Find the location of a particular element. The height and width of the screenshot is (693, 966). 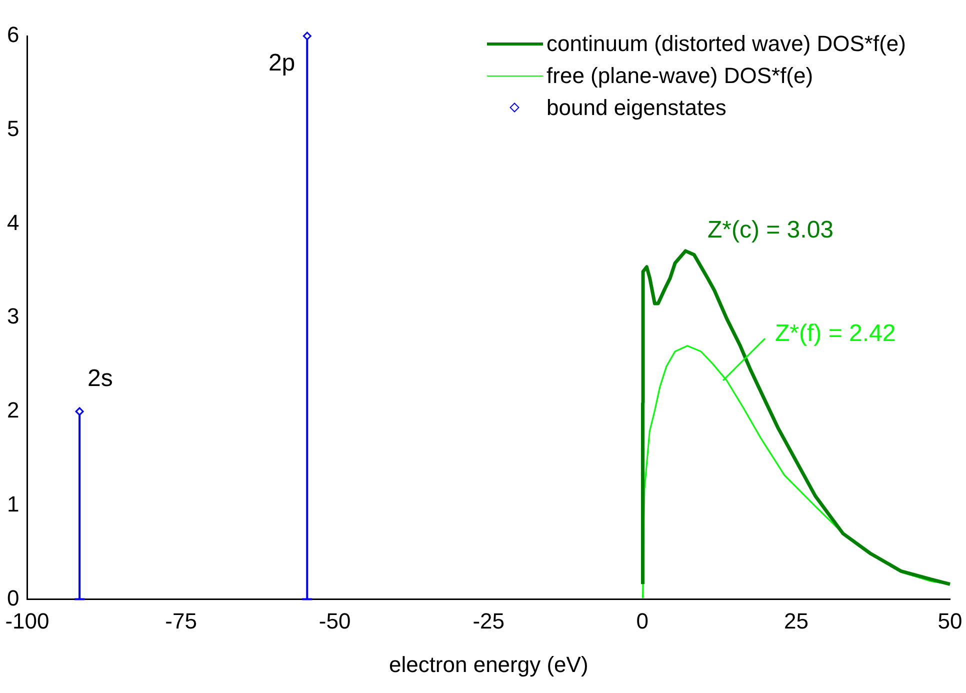

x-tick-label: 25 is located at coordinates (796, 621).